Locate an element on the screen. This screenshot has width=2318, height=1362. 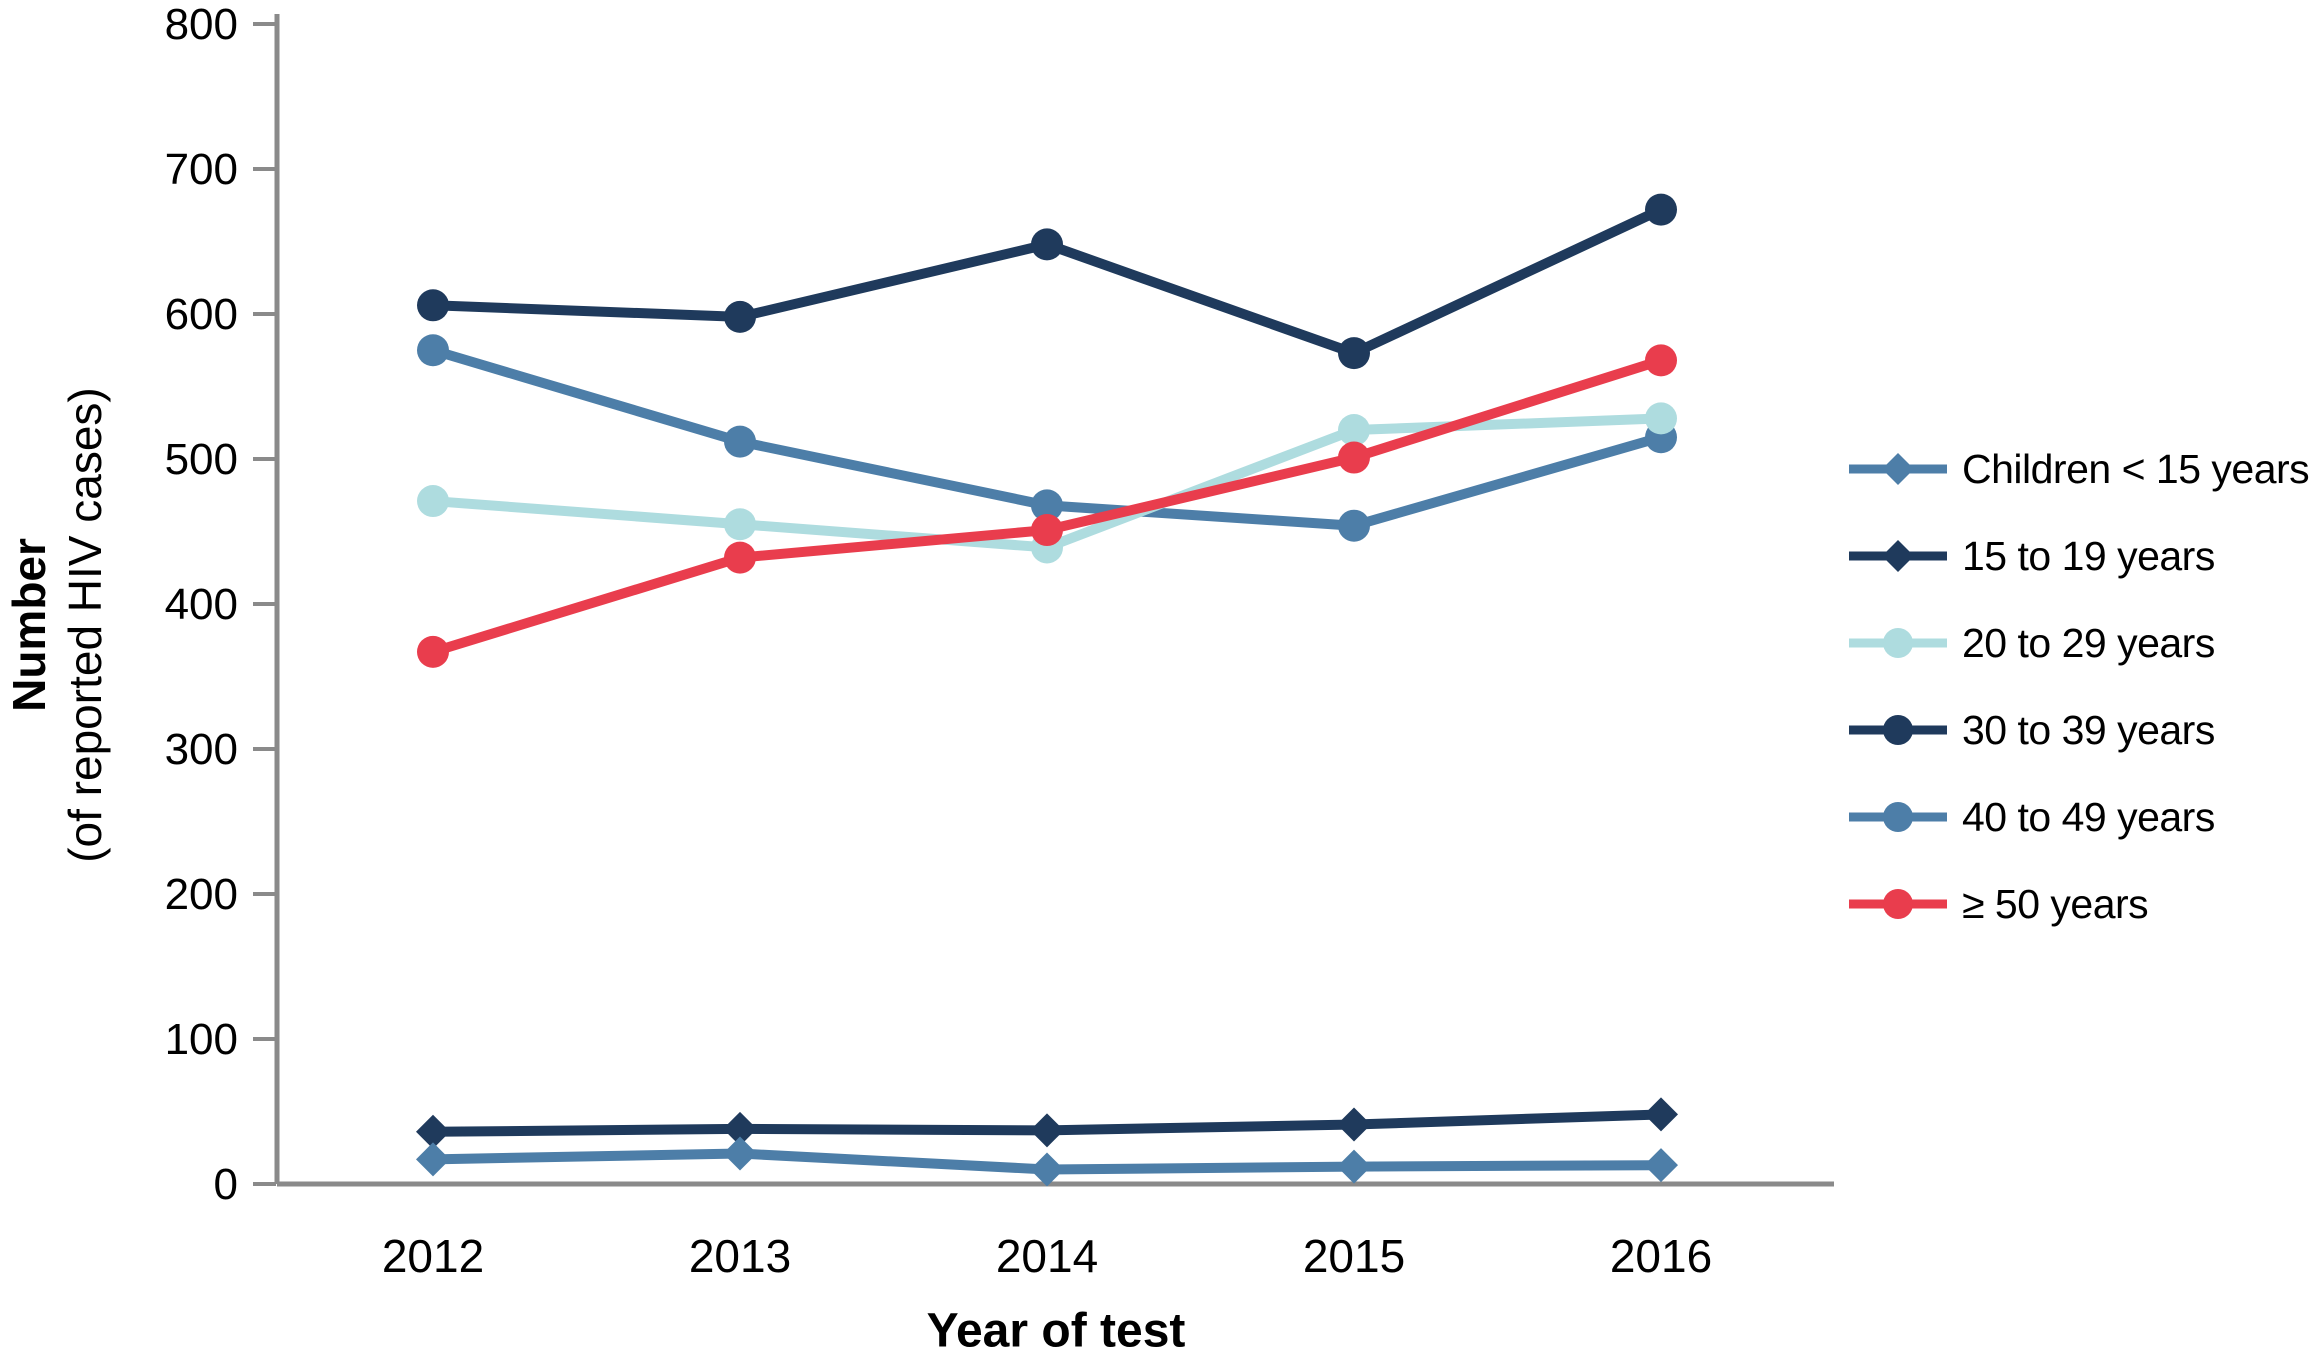
legend-label: 40 to 49 years is located at coordinates (2088, 816).